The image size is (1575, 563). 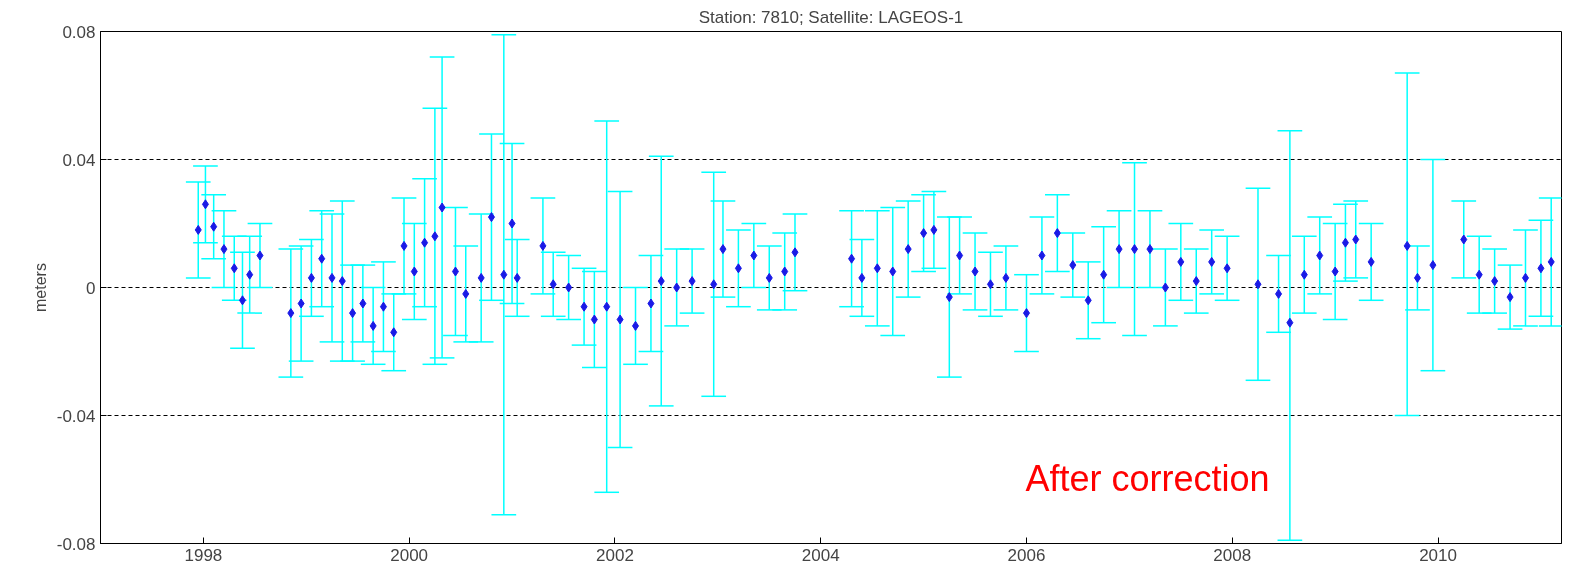 I want to click on y-axis-title: meters, so click(x=40, y=287).